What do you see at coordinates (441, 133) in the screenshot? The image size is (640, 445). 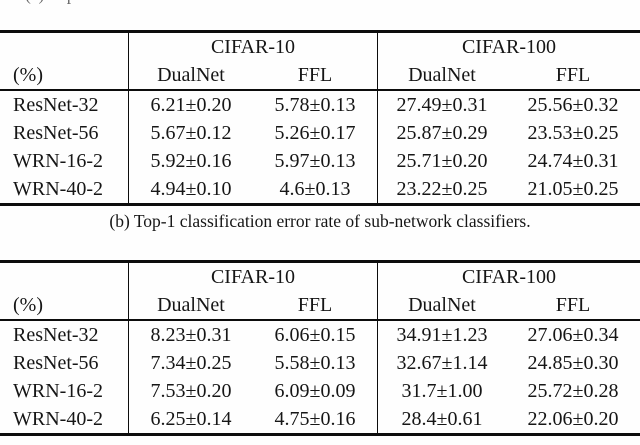 I see `value-cell: 25.87±0.29` at bounding box center [441, 133].